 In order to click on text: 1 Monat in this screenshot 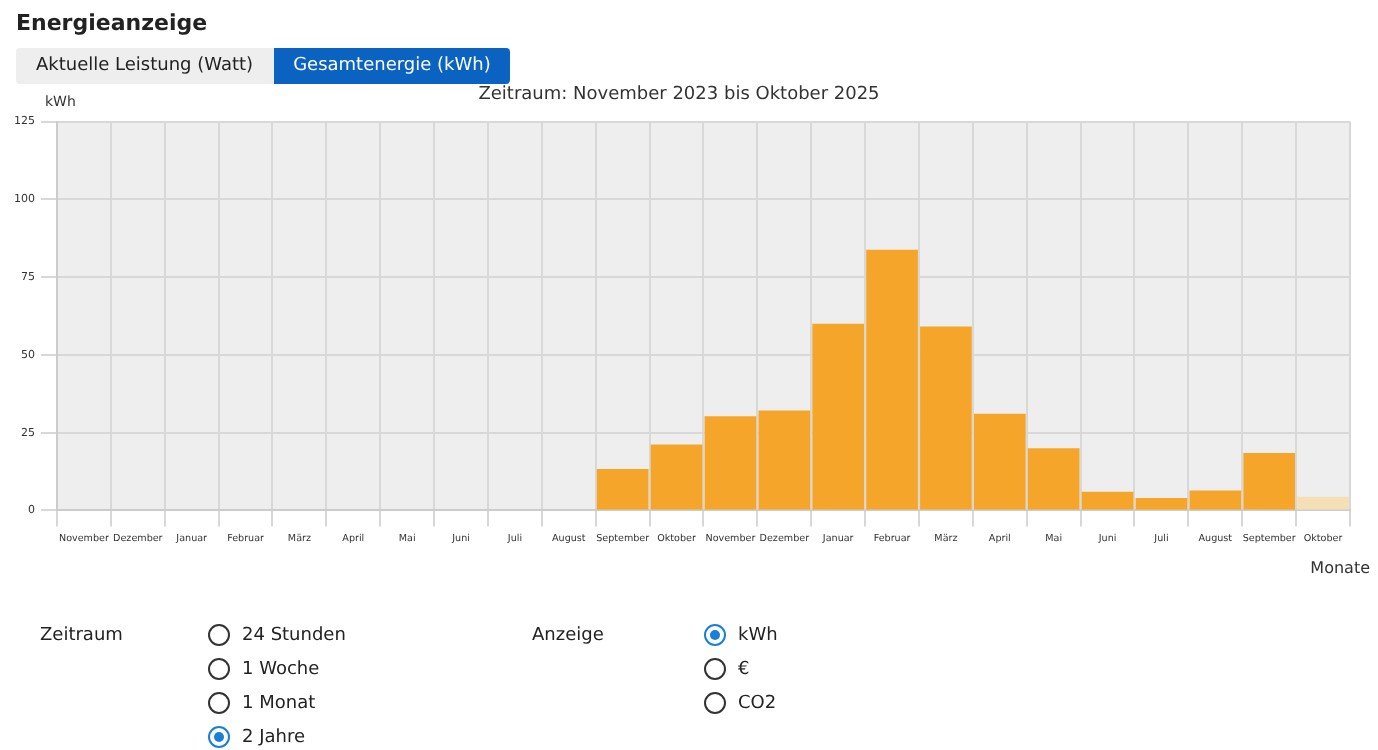, I will do `click(279, 705)`.